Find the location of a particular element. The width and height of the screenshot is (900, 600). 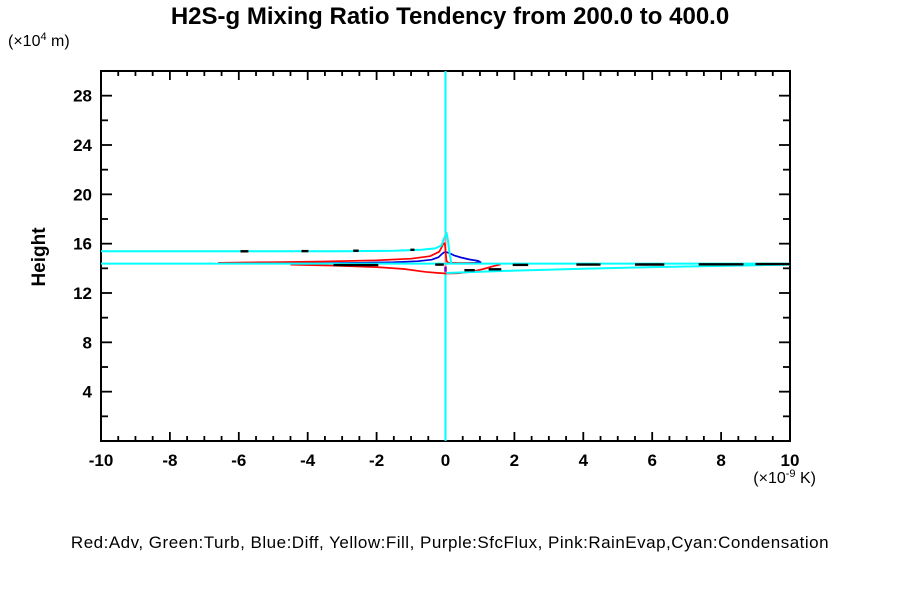

y-tick-label: 16 is located at coordinates (82, 244).